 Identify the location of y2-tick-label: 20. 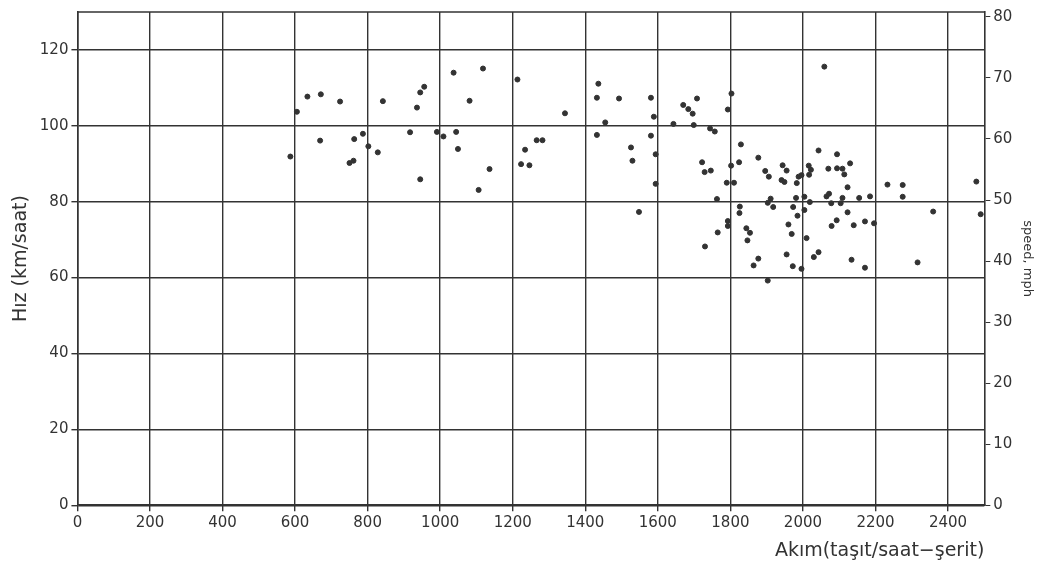
(1003, 382).